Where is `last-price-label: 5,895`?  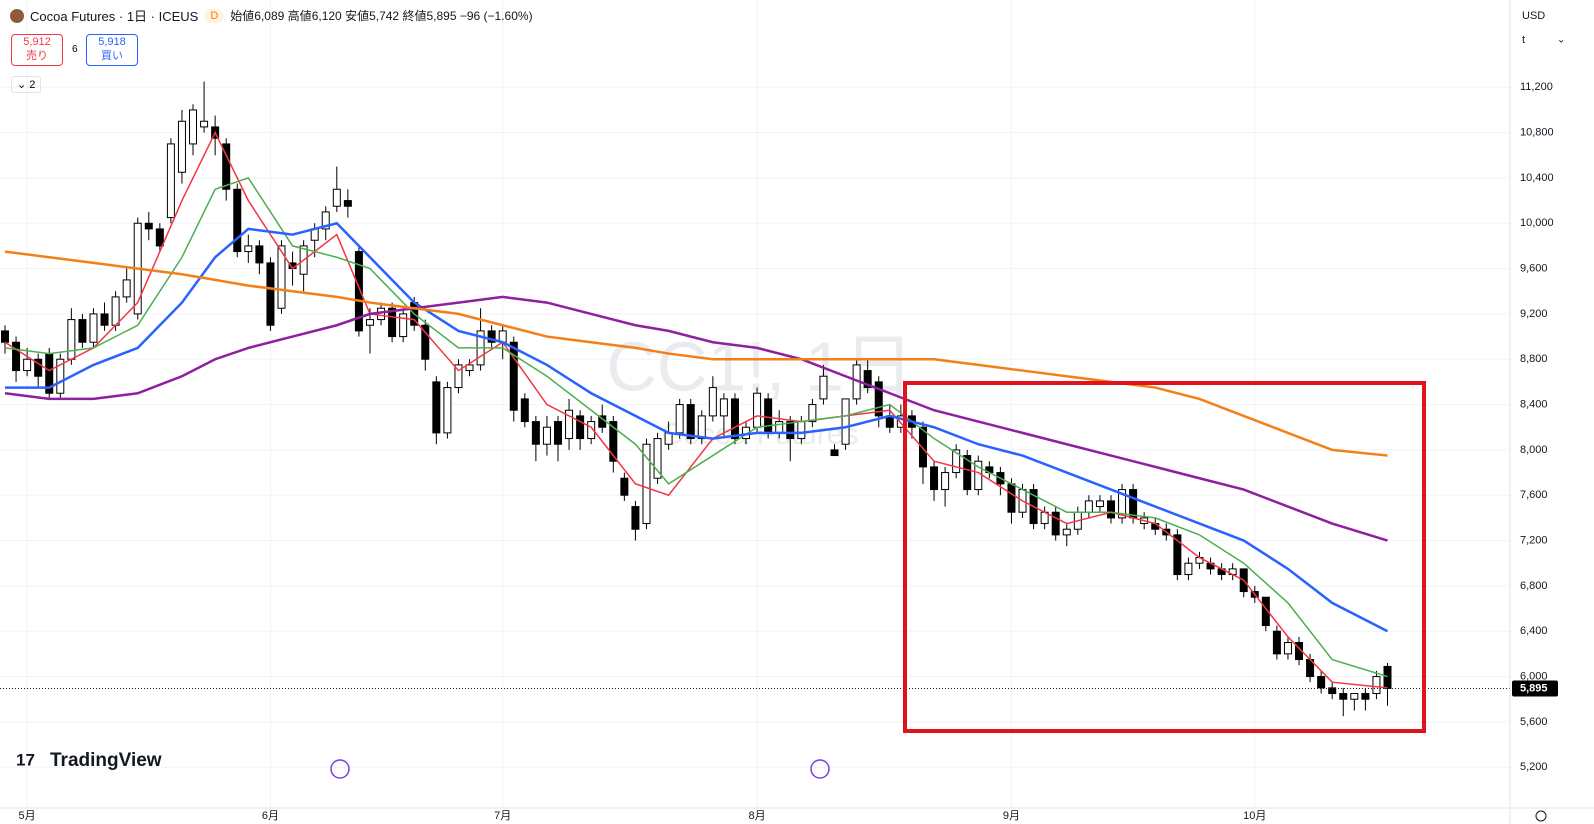
last-price-label: 5,895 is located at coordinates (1534, 688).